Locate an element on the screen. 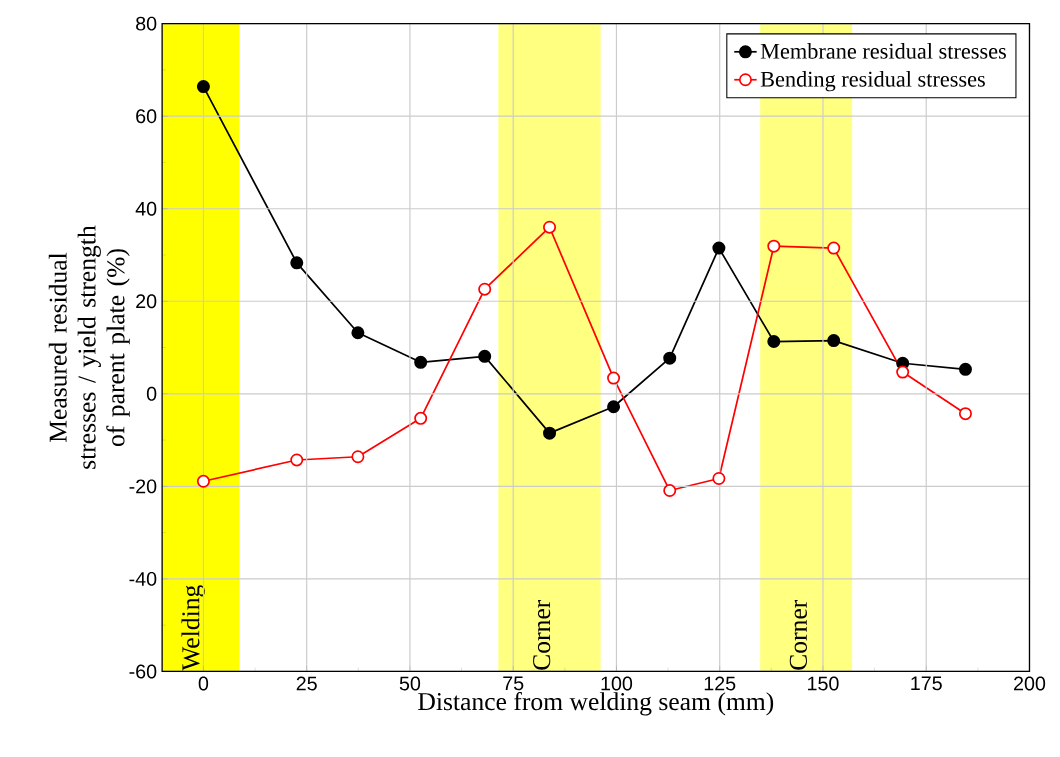 This screenshot has width=1060, height=757. legend-label: Bending residual stresses is located at coordinates (872, 81).